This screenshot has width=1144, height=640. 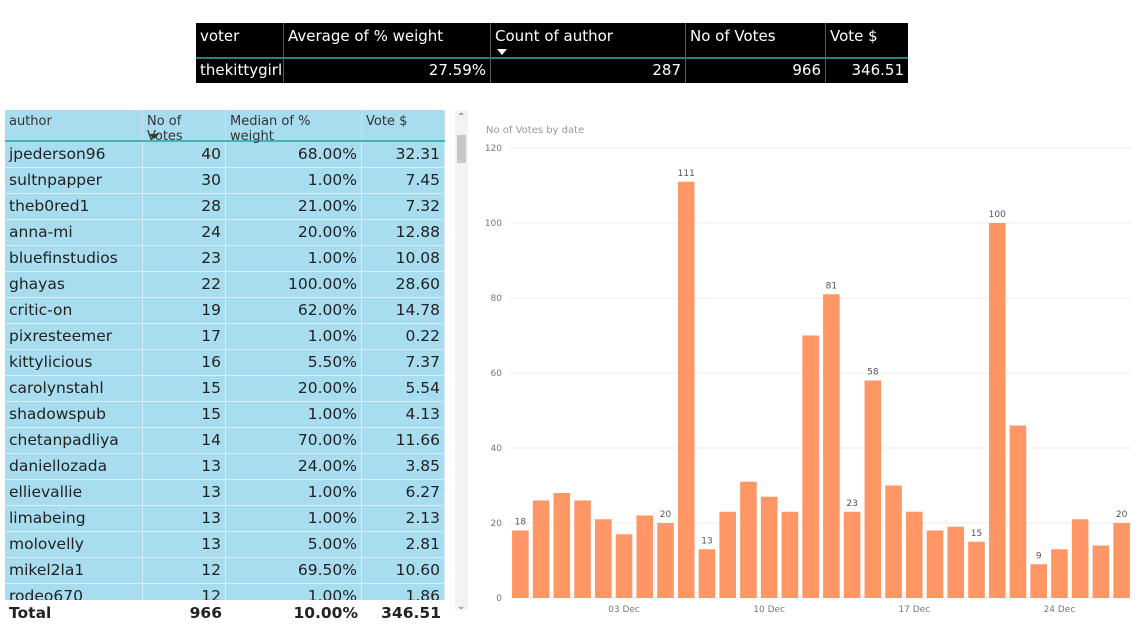 I want to click on header-median-weight: Median of % weight, so click(x=294, y=127).